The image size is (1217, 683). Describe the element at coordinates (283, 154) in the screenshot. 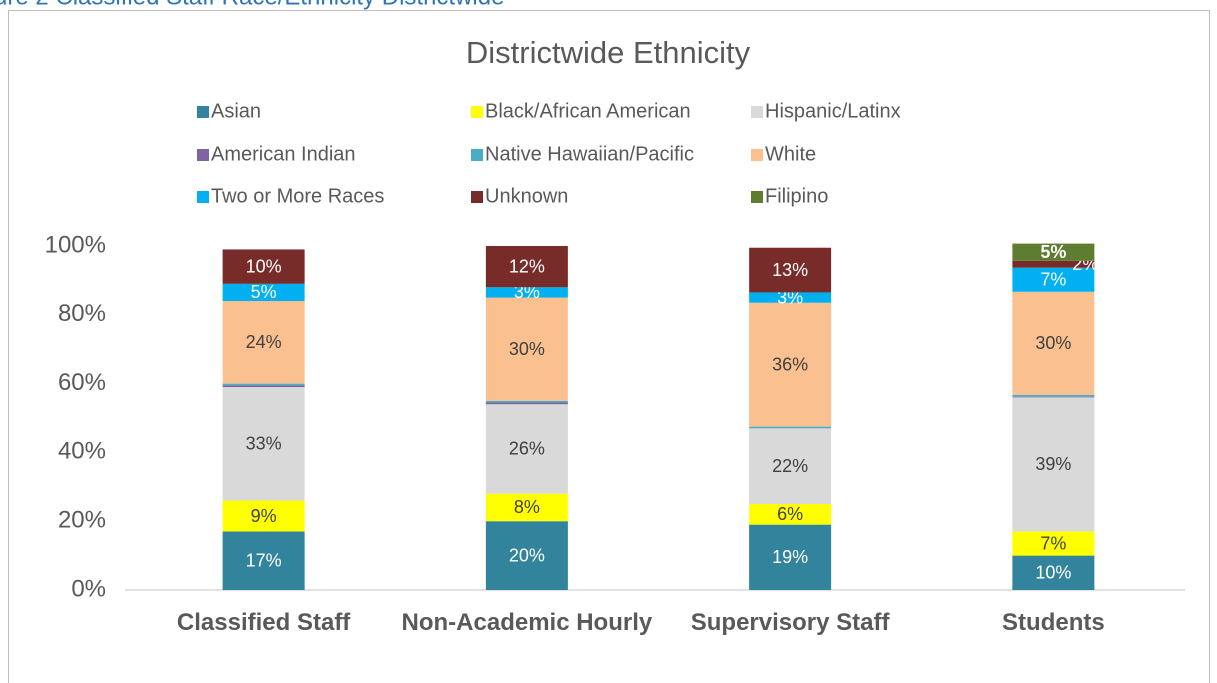

I see `legend-label: American Indian` at that location.